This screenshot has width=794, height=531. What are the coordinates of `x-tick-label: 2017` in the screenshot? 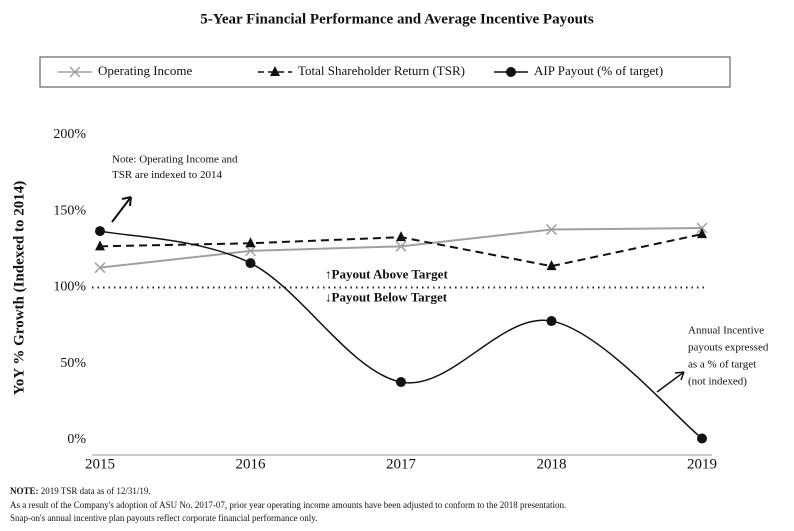 It's located at (401, 464).